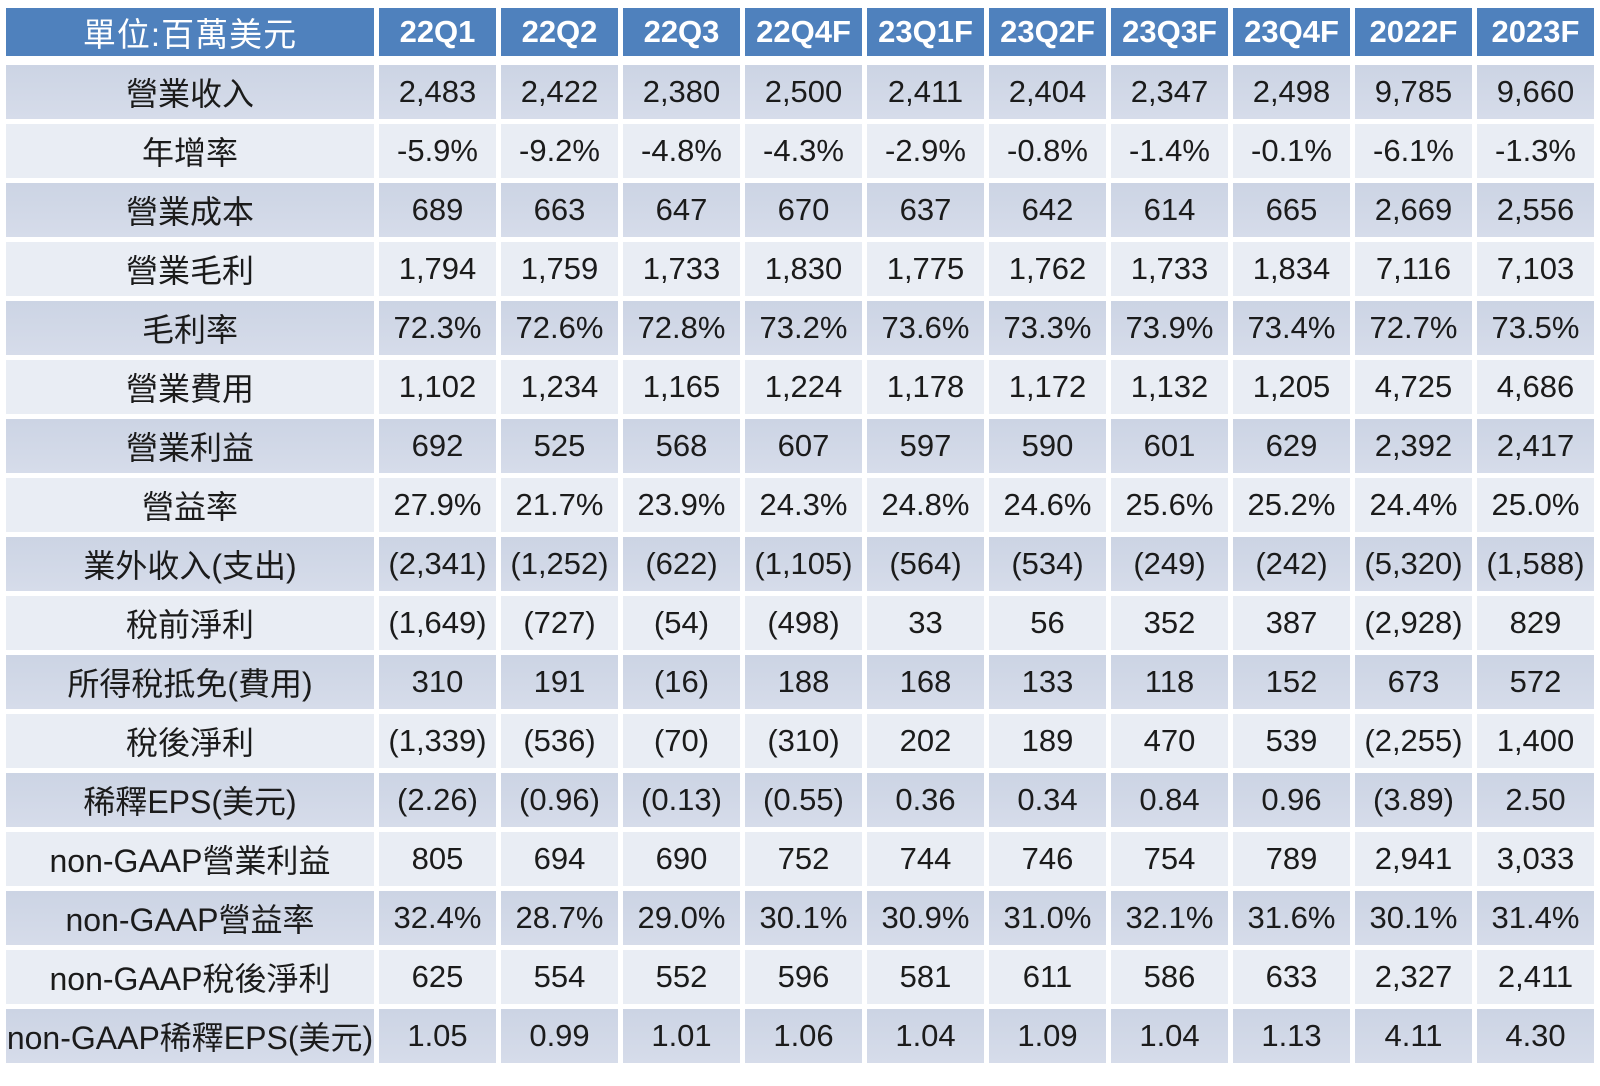 The image size is (1600, 1086). What do you see at coordinates (1047, 623) in the screenshot?
I see `value-cell: 56` at bounding box center [1047, 623].